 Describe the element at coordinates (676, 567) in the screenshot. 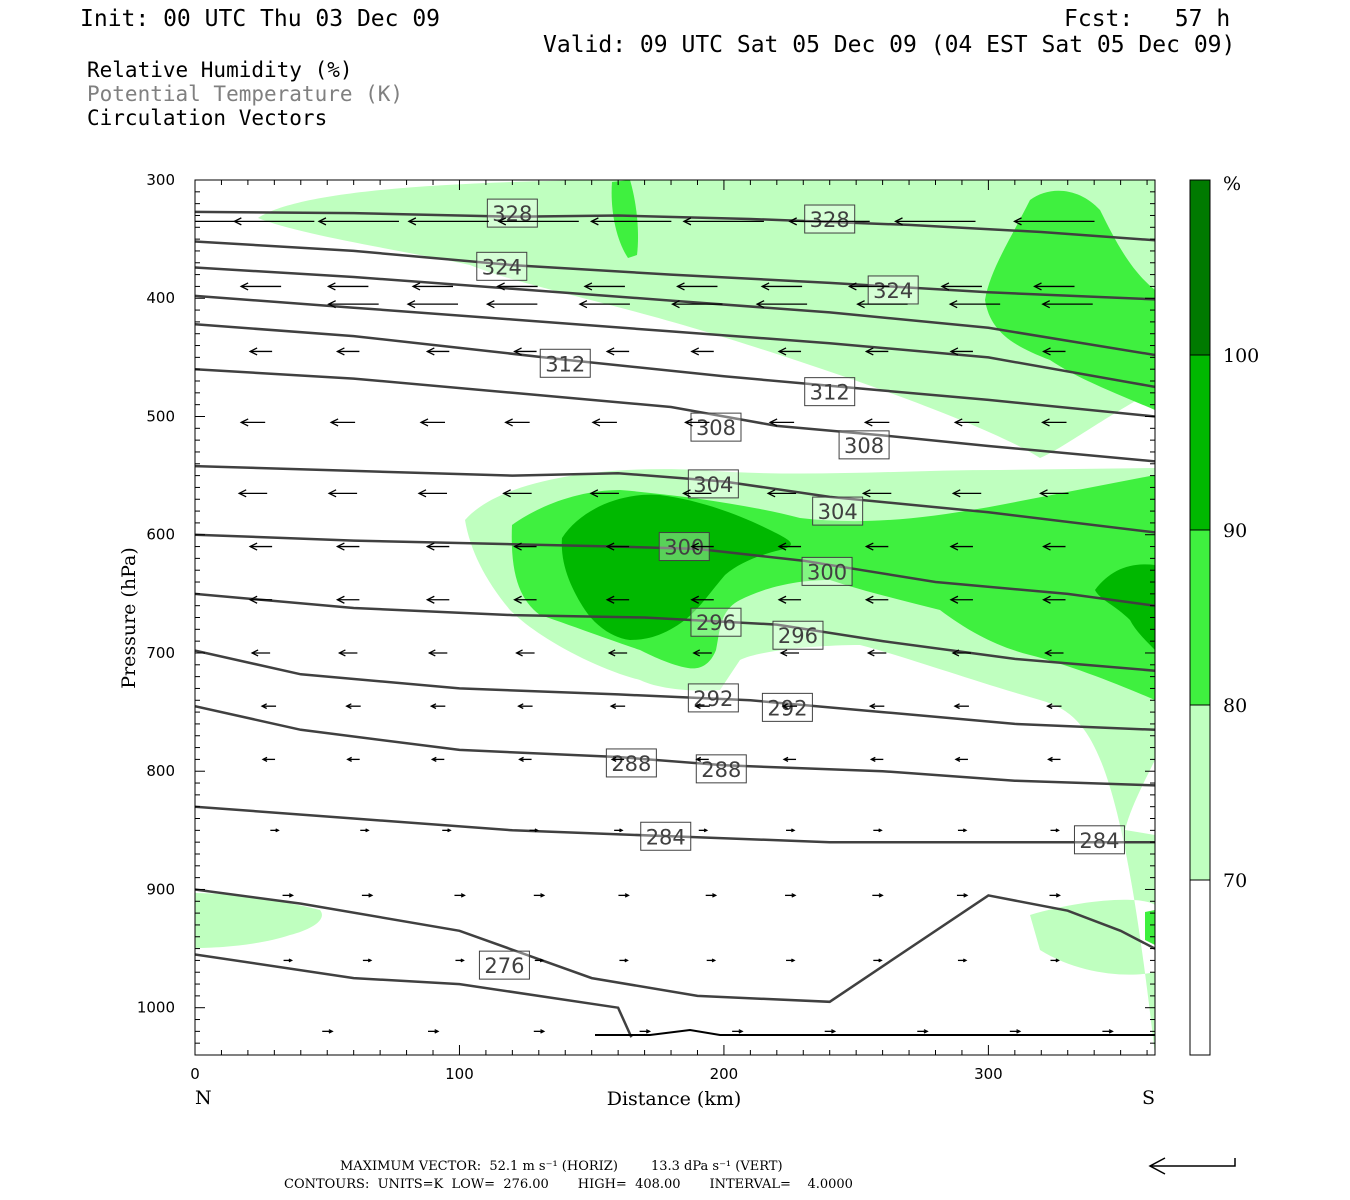

I see `rh-90-core` at that location.